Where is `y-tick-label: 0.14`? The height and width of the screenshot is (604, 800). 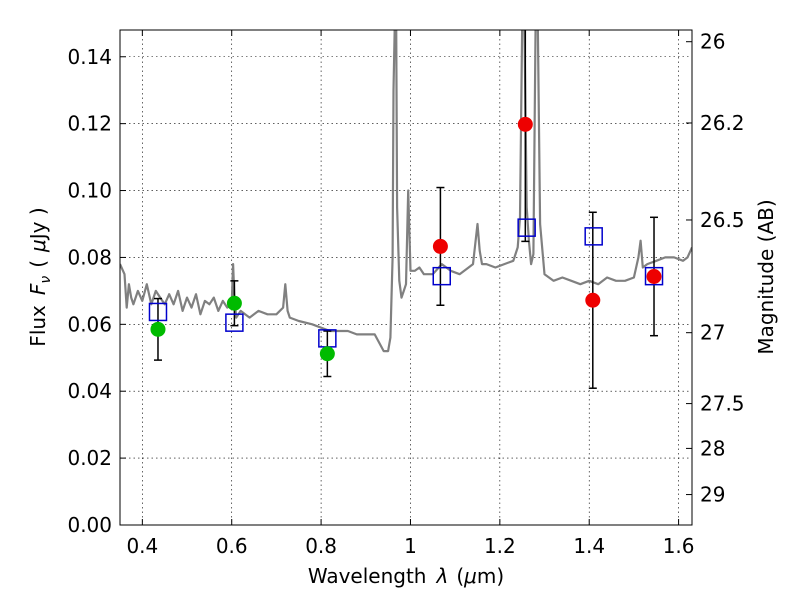 y-tick-label: 0.14 is located at coordinates (89, 57).